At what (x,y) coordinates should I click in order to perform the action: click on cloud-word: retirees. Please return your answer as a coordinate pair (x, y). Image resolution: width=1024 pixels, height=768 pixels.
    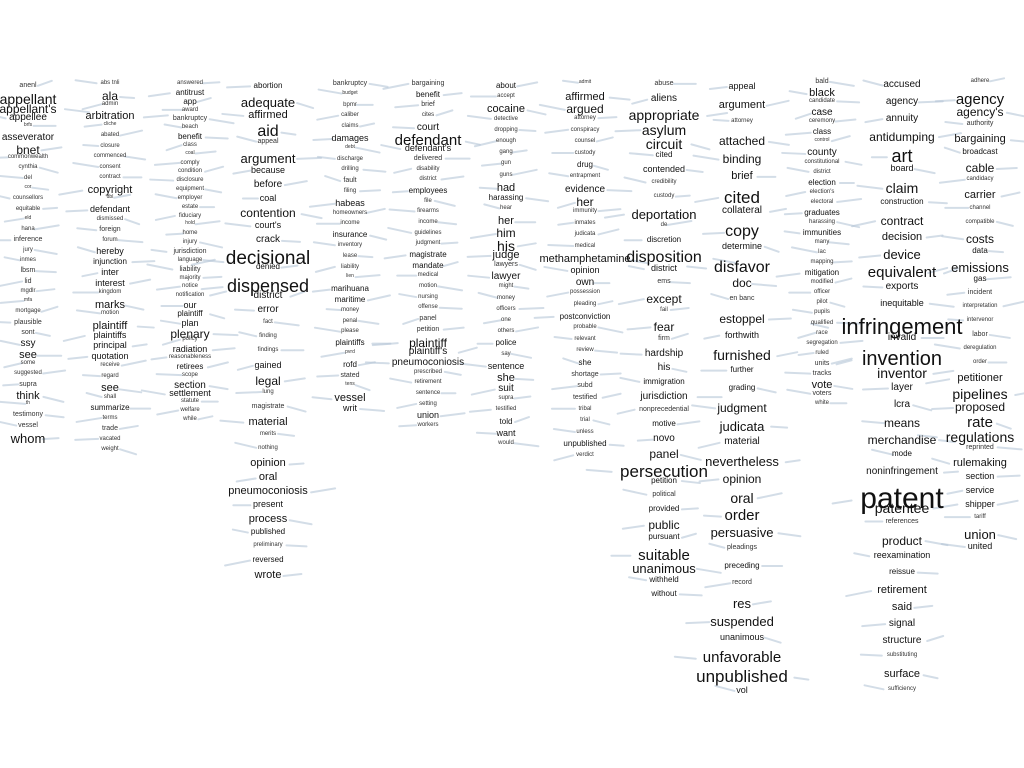
    Looking at the image, I should click on (190, 366).